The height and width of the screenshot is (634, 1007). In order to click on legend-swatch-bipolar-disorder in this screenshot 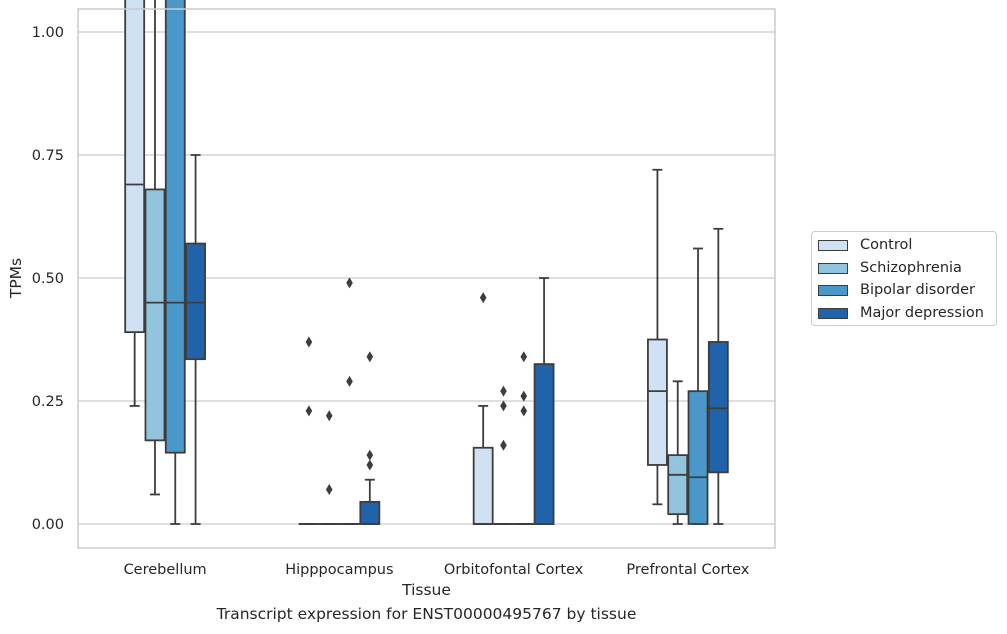, I will do `click(833, 290)`.